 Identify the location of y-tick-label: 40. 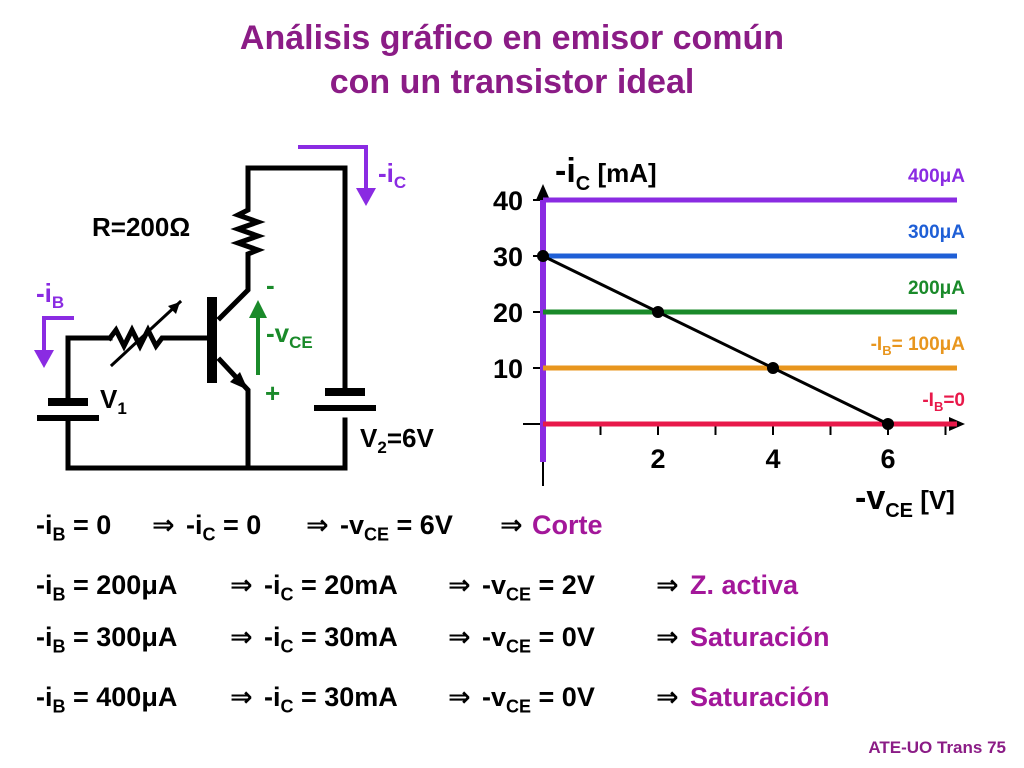
(508, 201).